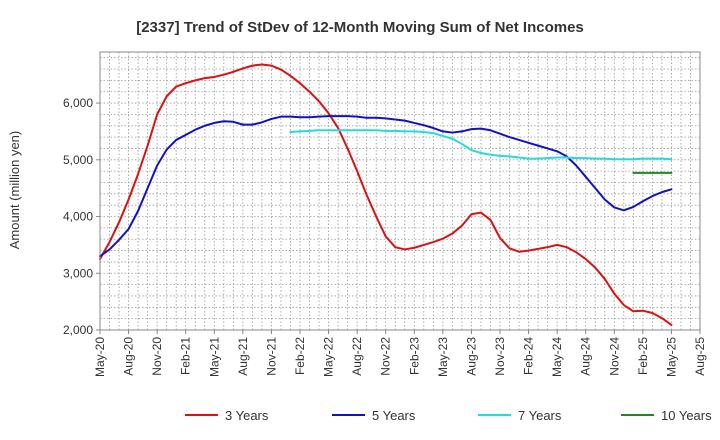 The image size is (720, 440). Describe the element at coordinates (443, 357) in the screenshot. I see `x-tick-label: May-23` at that location.